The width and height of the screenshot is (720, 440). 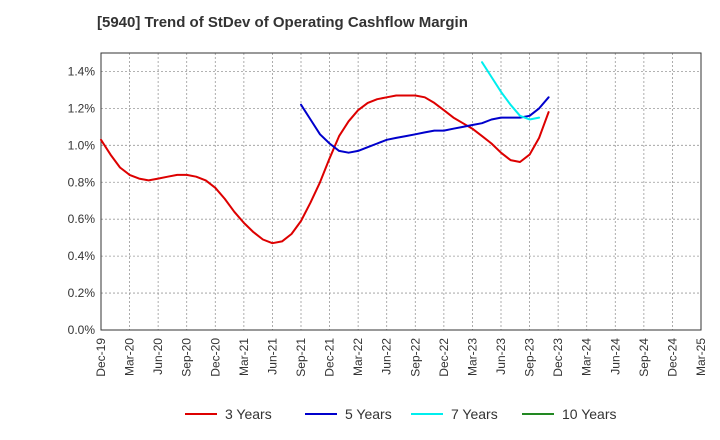 What do you see at coordinates (444, 357) in the screenshot?
I see `x-tick-label: Dec-22` at bounding box center [444, 357].